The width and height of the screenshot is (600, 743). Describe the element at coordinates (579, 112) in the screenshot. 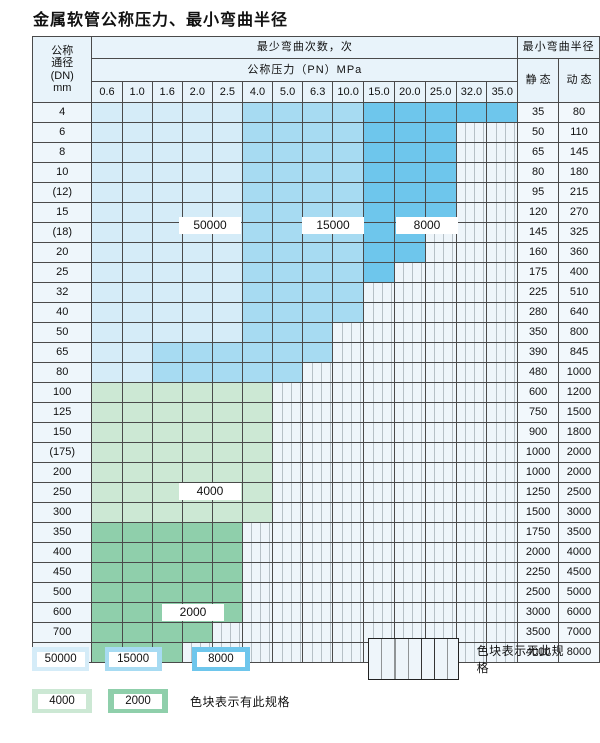

I see `dynamic-radius-cell: 80` at that location.